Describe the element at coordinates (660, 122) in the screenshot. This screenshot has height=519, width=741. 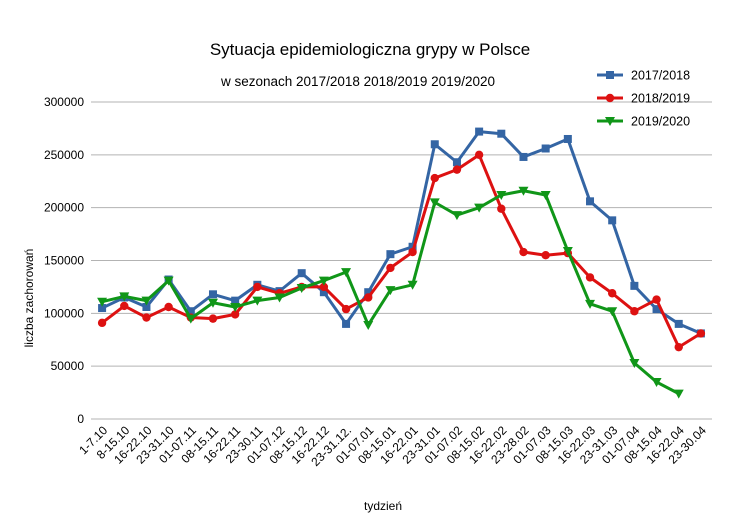
I see `legend-label: 2019/2020` at that location.